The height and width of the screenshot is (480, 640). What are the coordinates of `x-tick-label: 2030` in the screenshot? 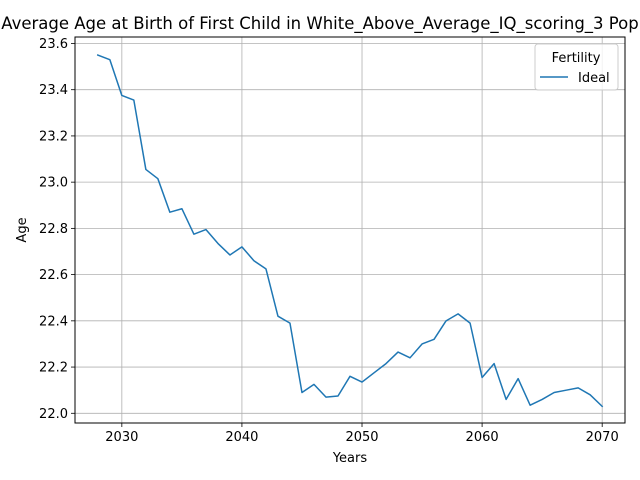 It's located at (121, 437).